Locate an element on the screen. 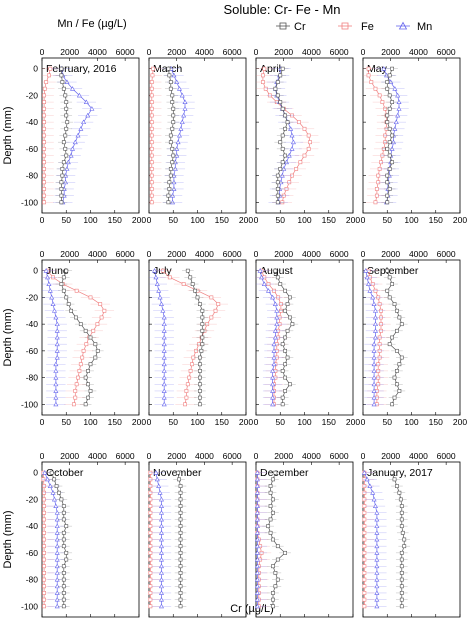 This screenshot has width=474, height=620. y-tick-label: -60 is located at coordinates (32, 351).